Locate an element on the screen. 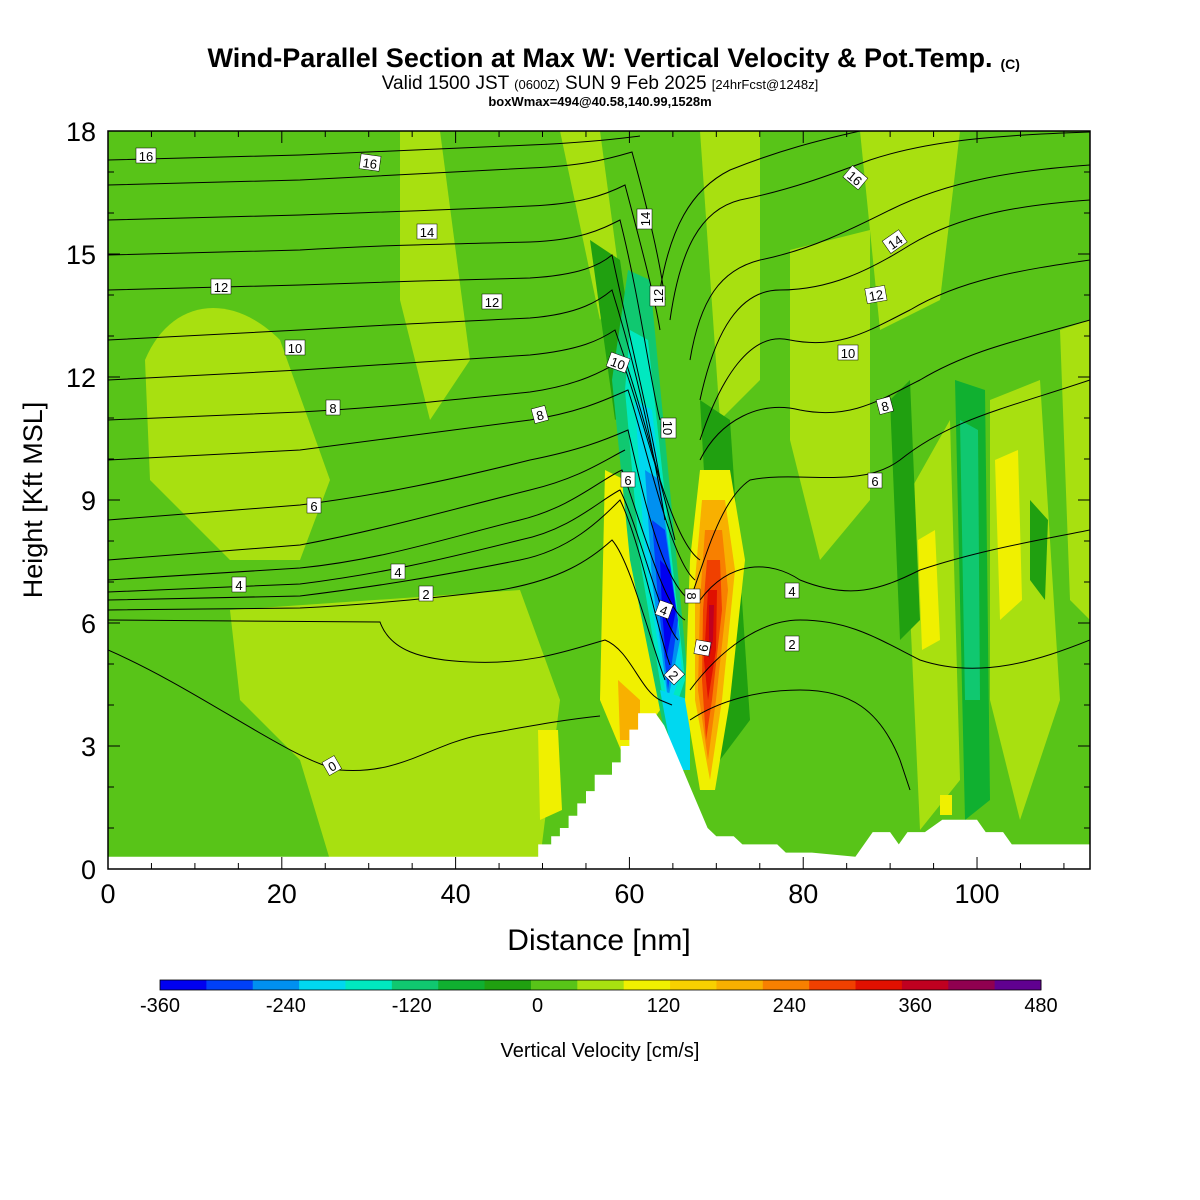 This screenshot has height=1200, width=1200. y-axis-tick-labels: 0 3 6 9 12 15 18 is located at coordinates (81, 501).